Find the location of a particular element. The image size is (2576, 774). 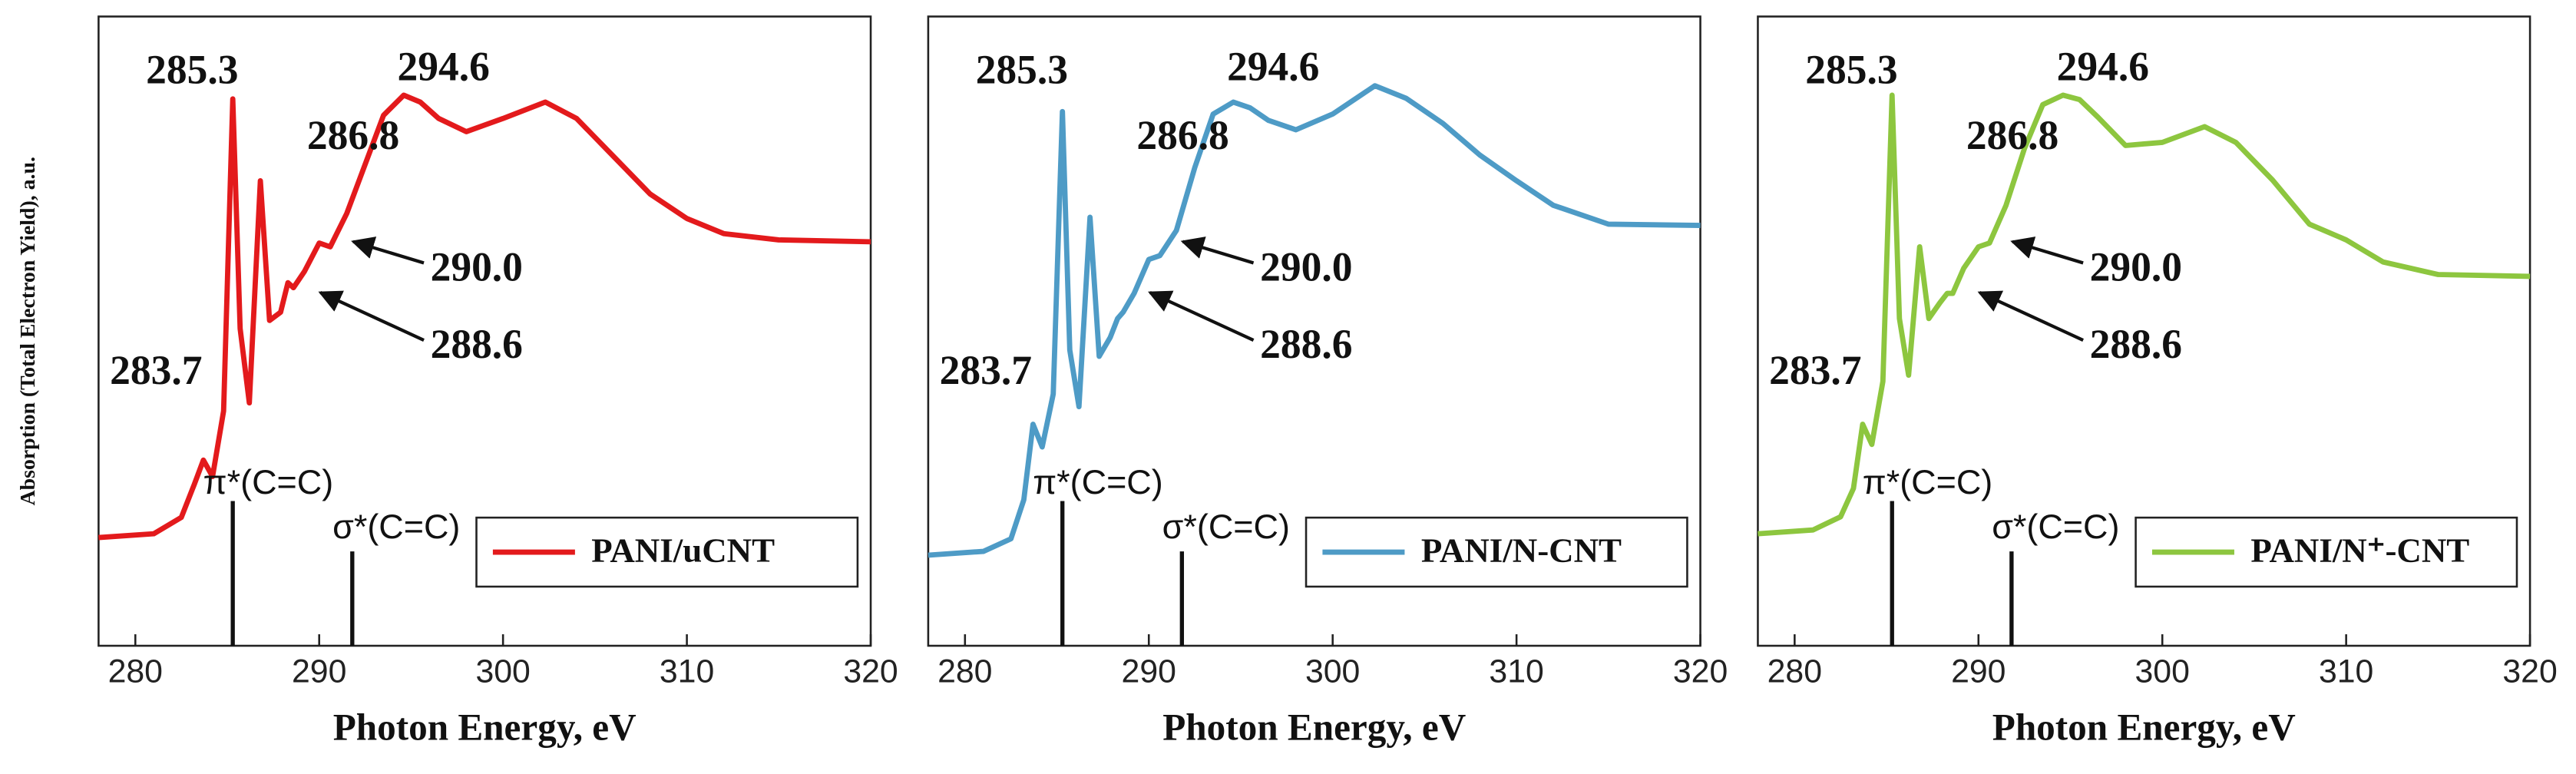

legend-label: PANI/N⁺-CNT is located at coordinates (2359, 550).